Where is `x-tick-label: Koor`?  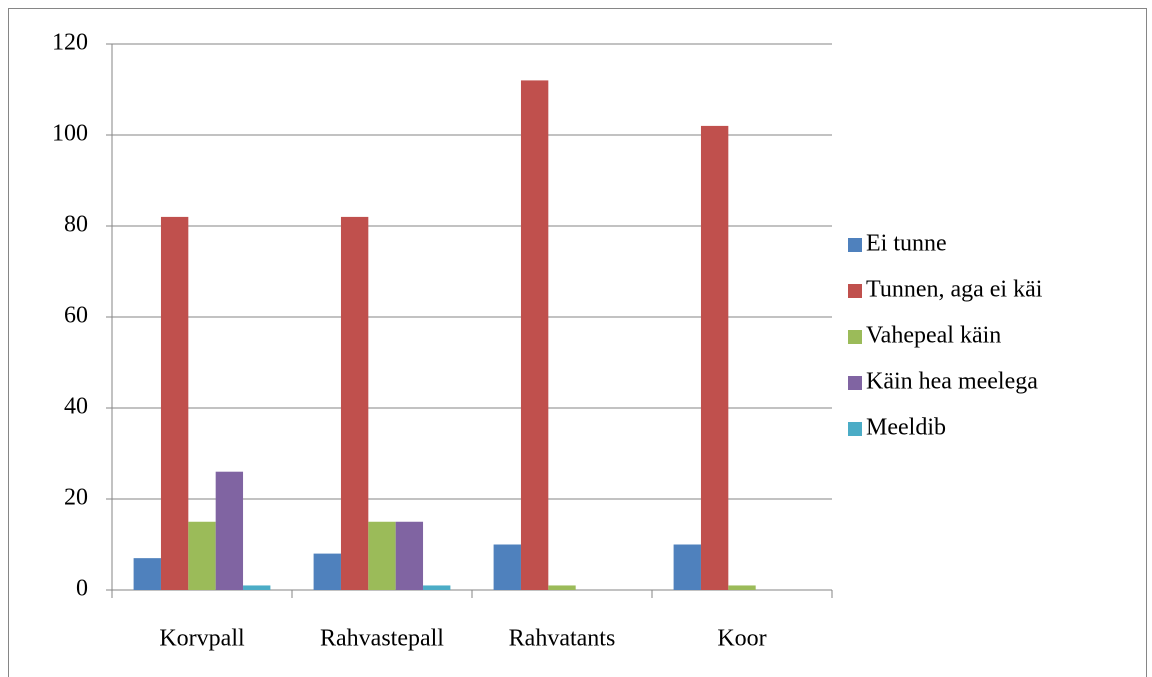
x-tick-label: Koor is located at coordinates (741, 639).